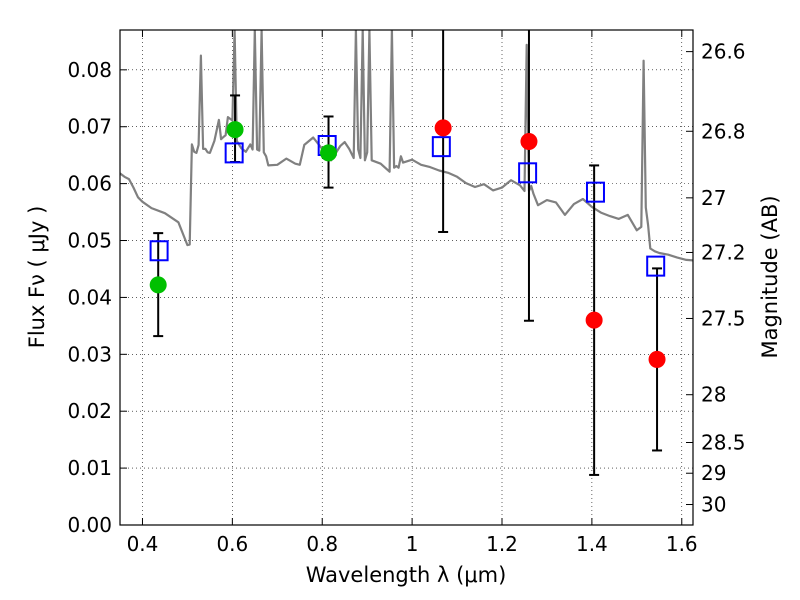  Describe the element at coordinates (713, 505) in the screenshot. I see `right-tick-label: 30` at that location.